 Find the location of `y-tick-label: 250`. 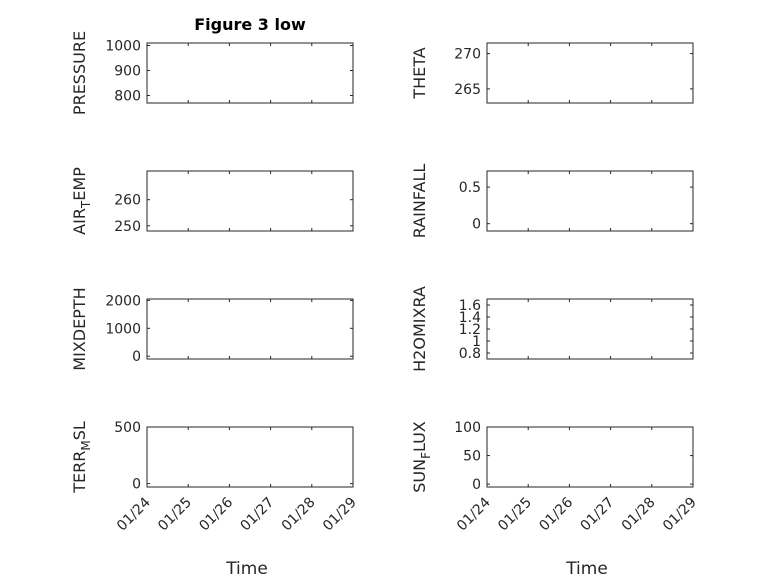

y-tick-label: 250 is located at coordinates (127, 227).